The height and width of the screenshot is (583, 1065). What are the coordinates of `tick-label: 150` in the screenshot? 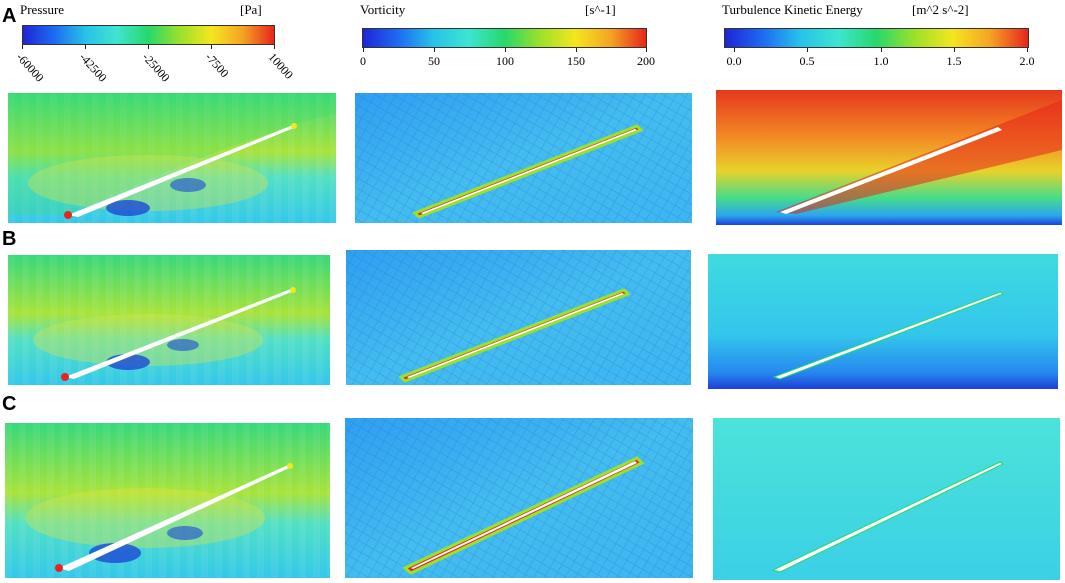 It's located at (576, 61).